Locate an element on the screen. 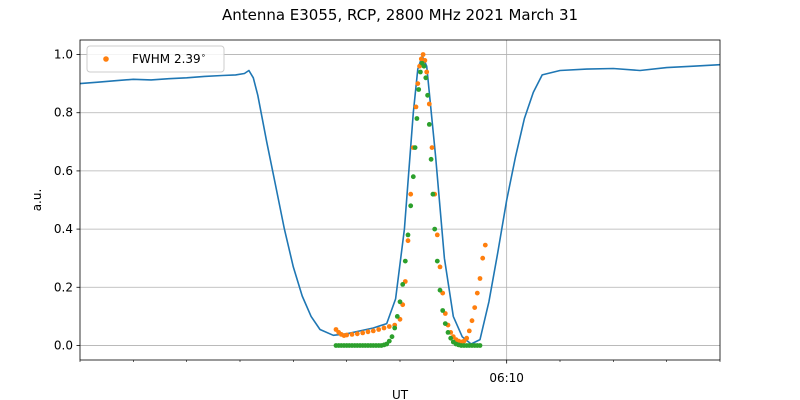 Image resolution: width=800 pixels, height=400 pixels. legend: FWHM 2.39∘ is located at coordinates (155, 59).